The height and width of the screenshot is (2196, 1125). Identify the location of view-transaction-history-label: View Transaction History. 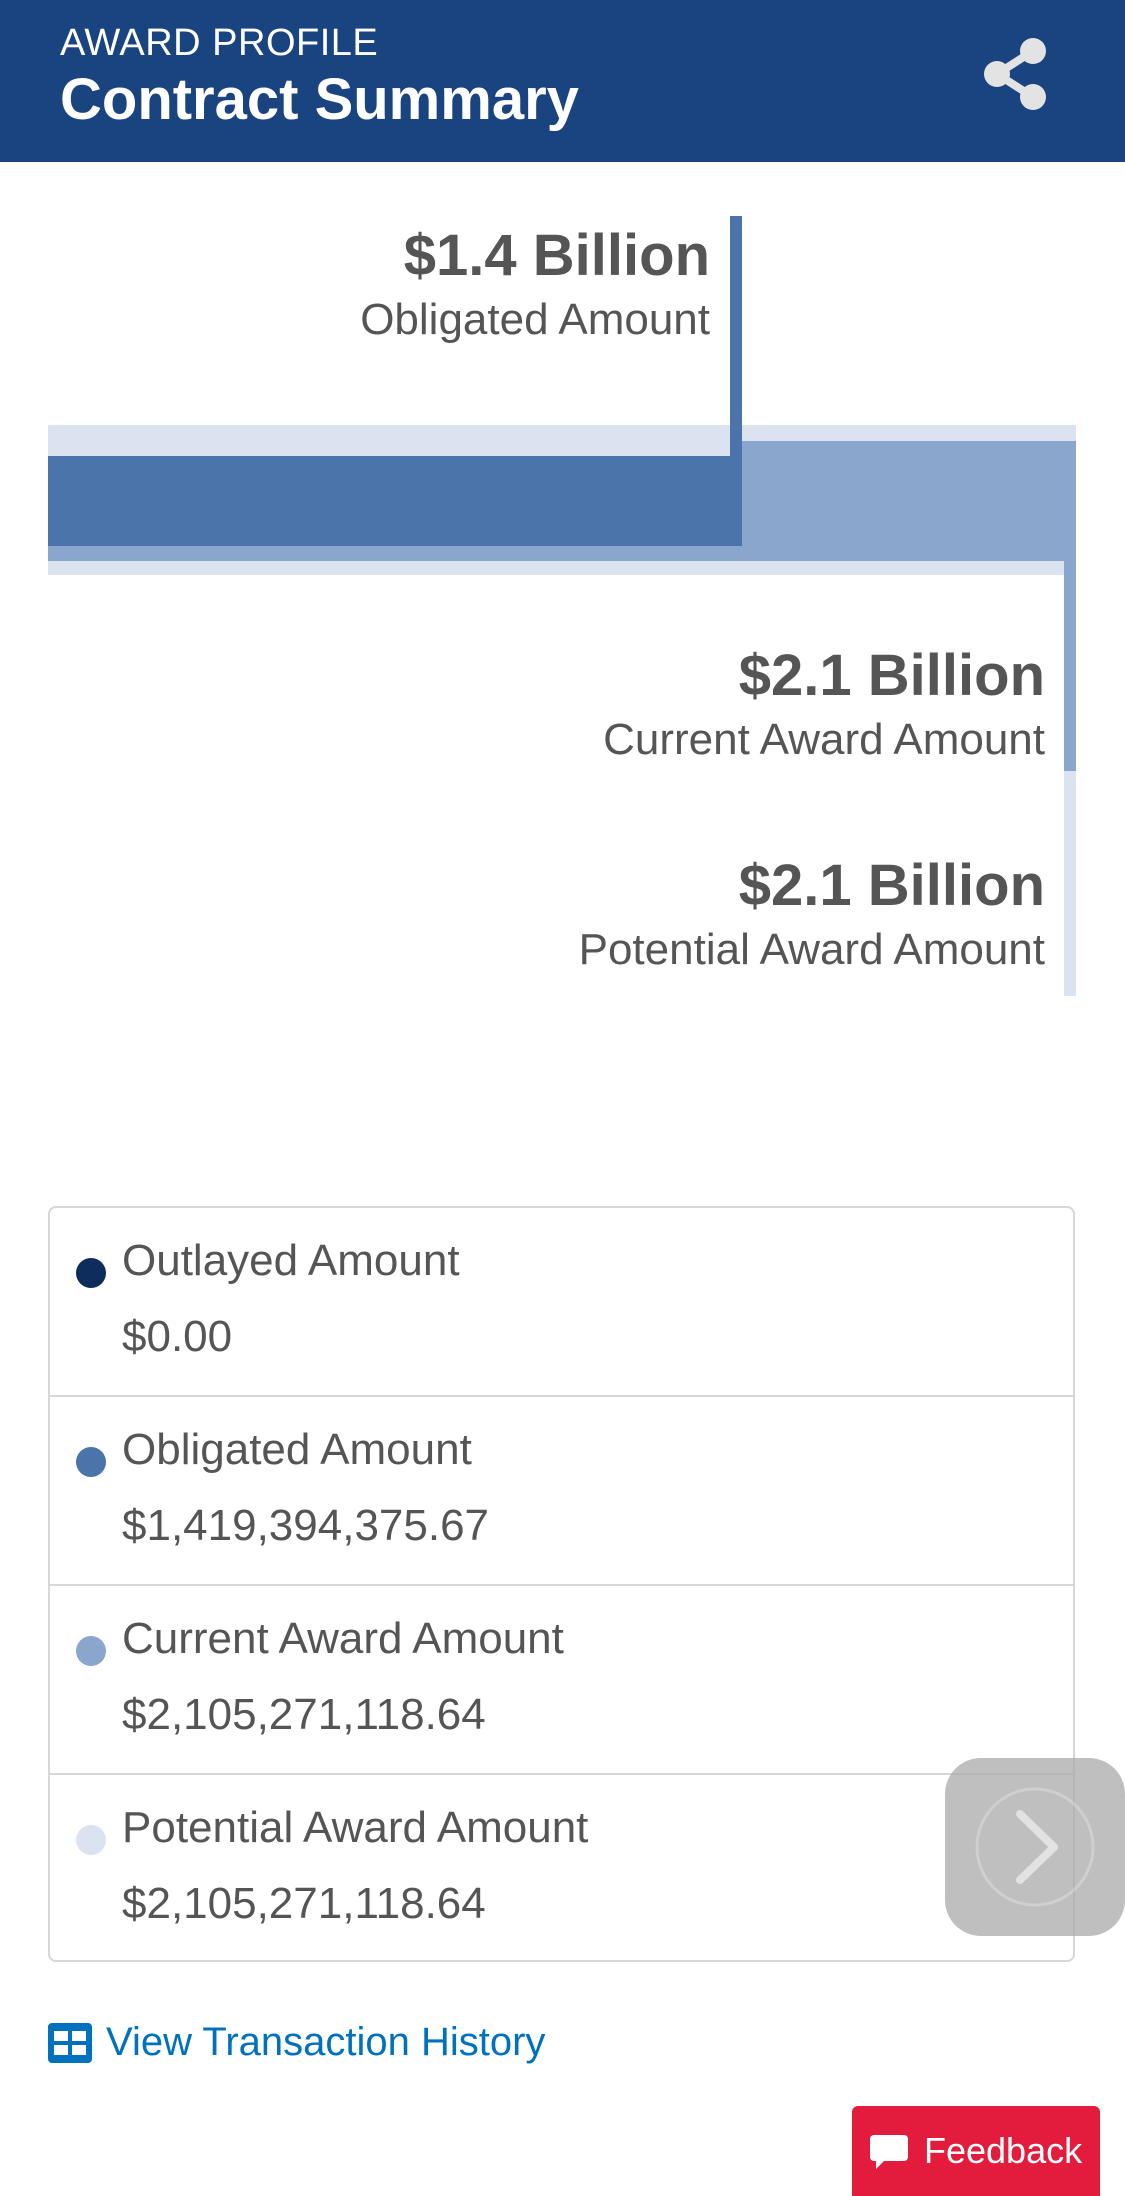
(326, 2042).